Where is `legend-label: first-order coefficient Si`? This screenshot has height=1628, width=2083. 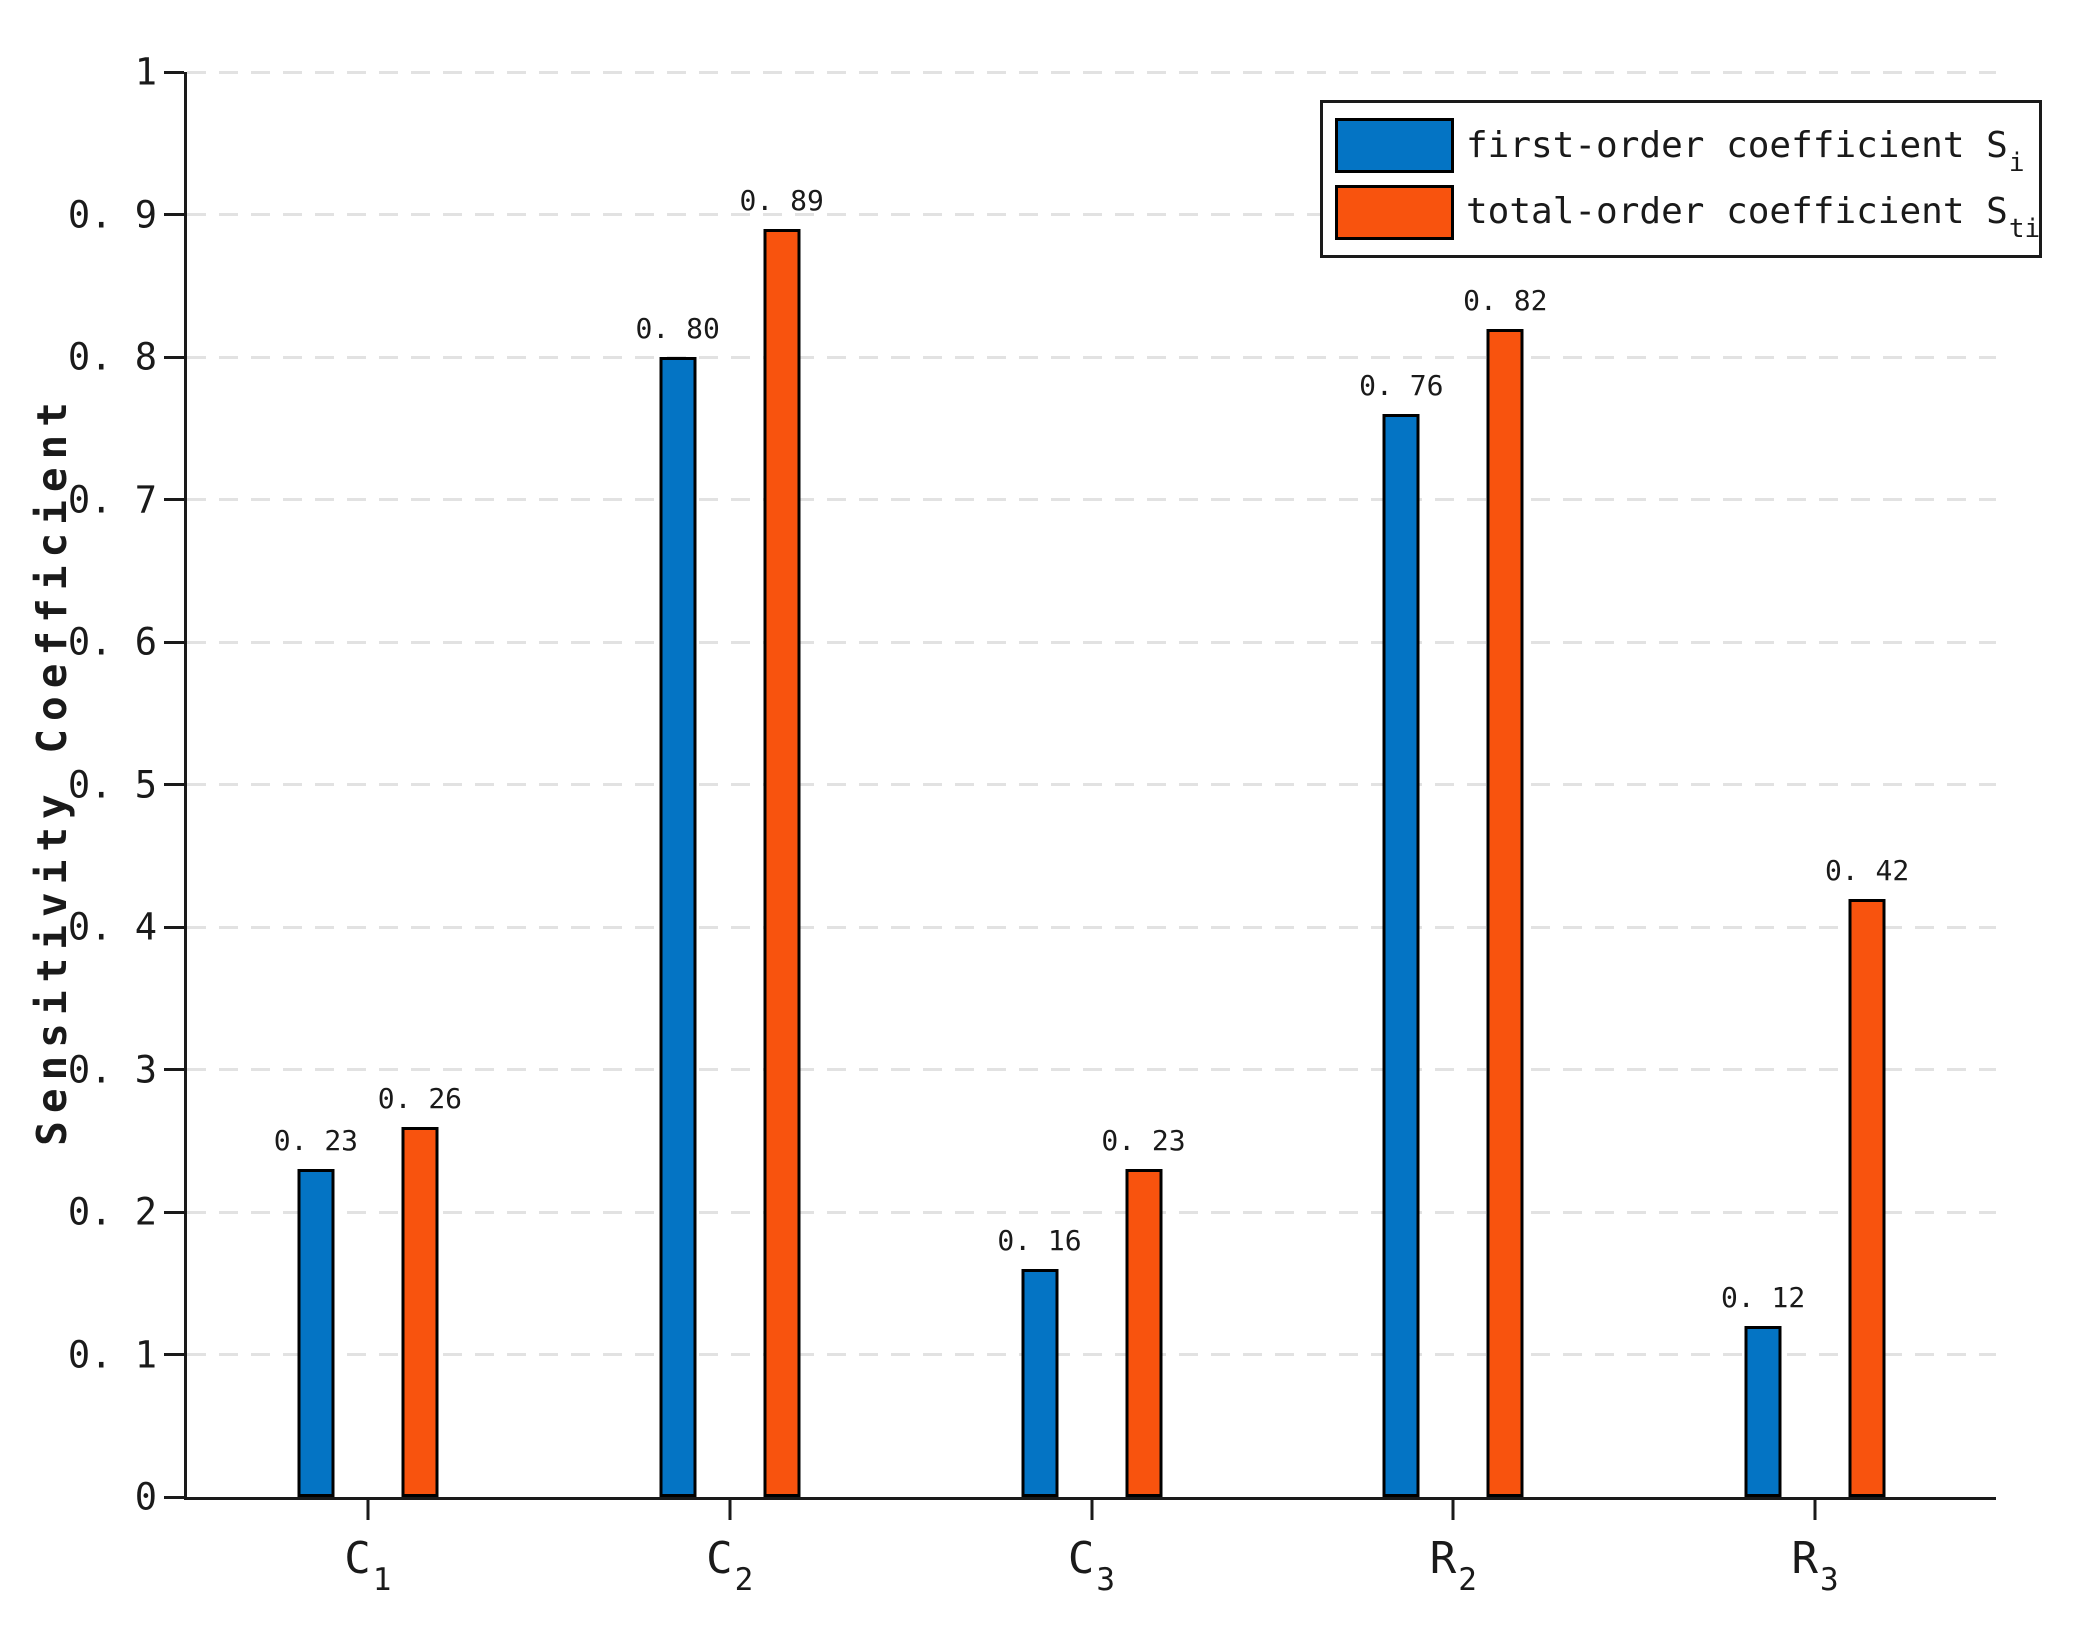 legend-label: first-order coefficient Si is located at coordinates (1745, 150).